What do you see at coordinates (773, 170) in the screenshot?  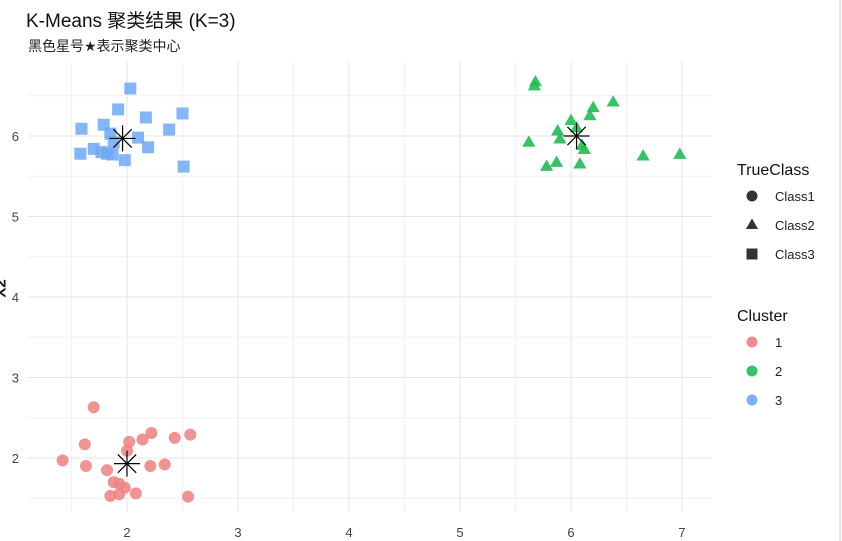 I see `legend-title: TrueClass` at bounding box center [773, 170].